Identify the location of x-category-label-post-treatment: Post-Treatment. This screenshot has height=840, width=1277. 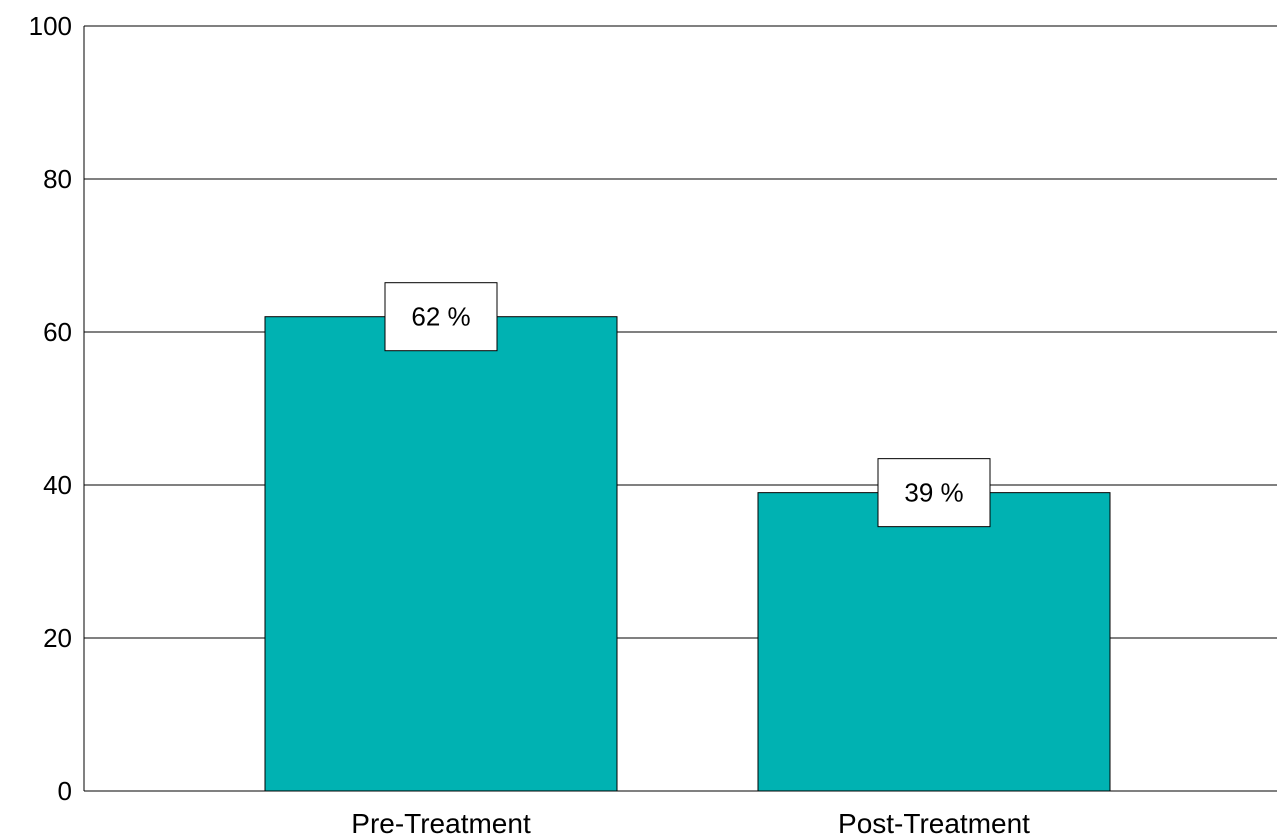
(934, 823).